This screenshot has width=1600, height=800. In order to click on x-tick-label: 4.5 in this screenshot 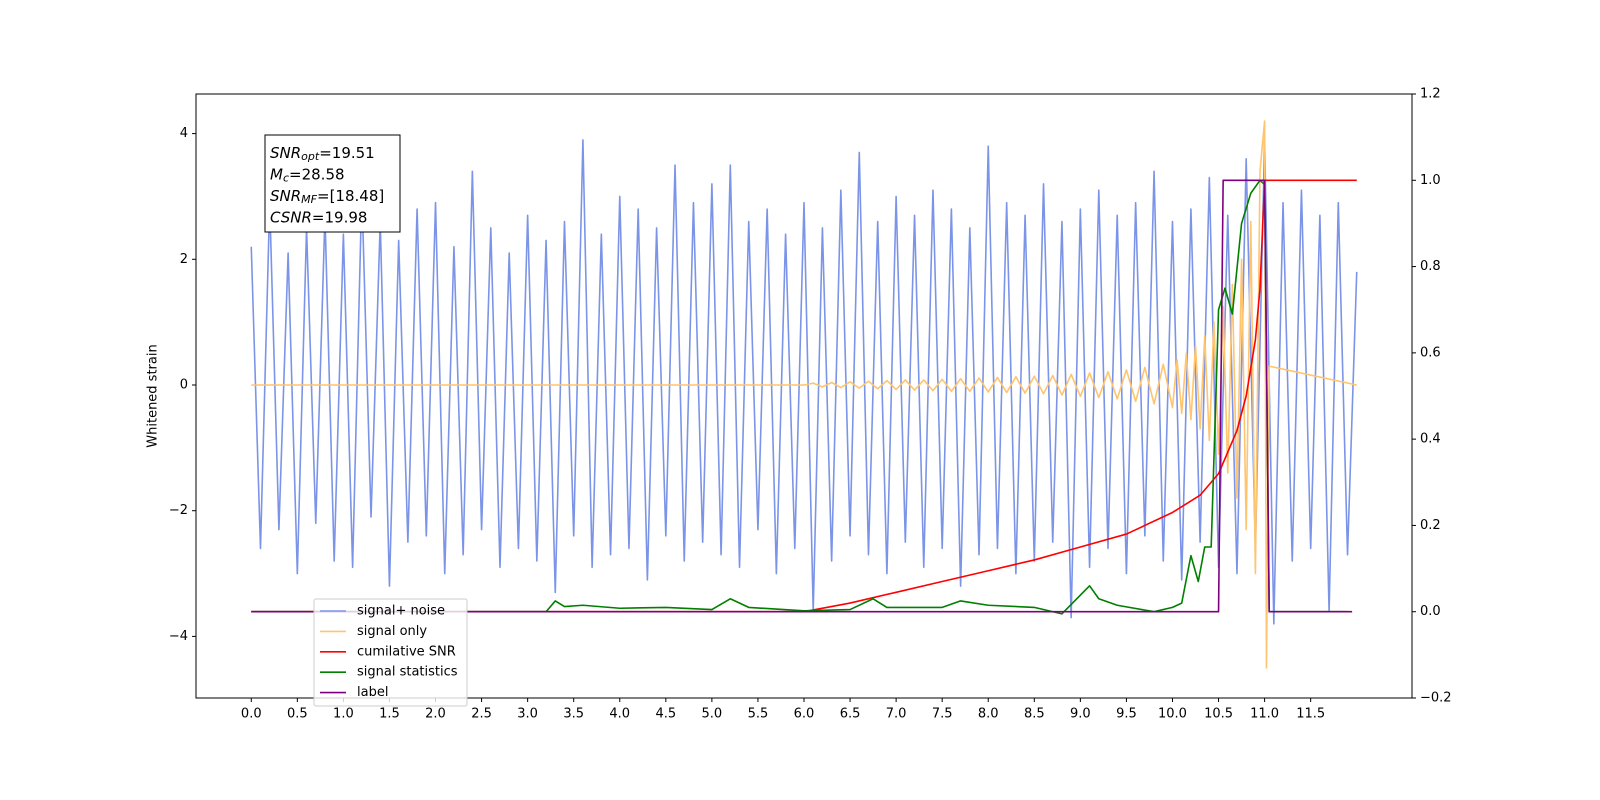, I will do `click(665, 714)`.